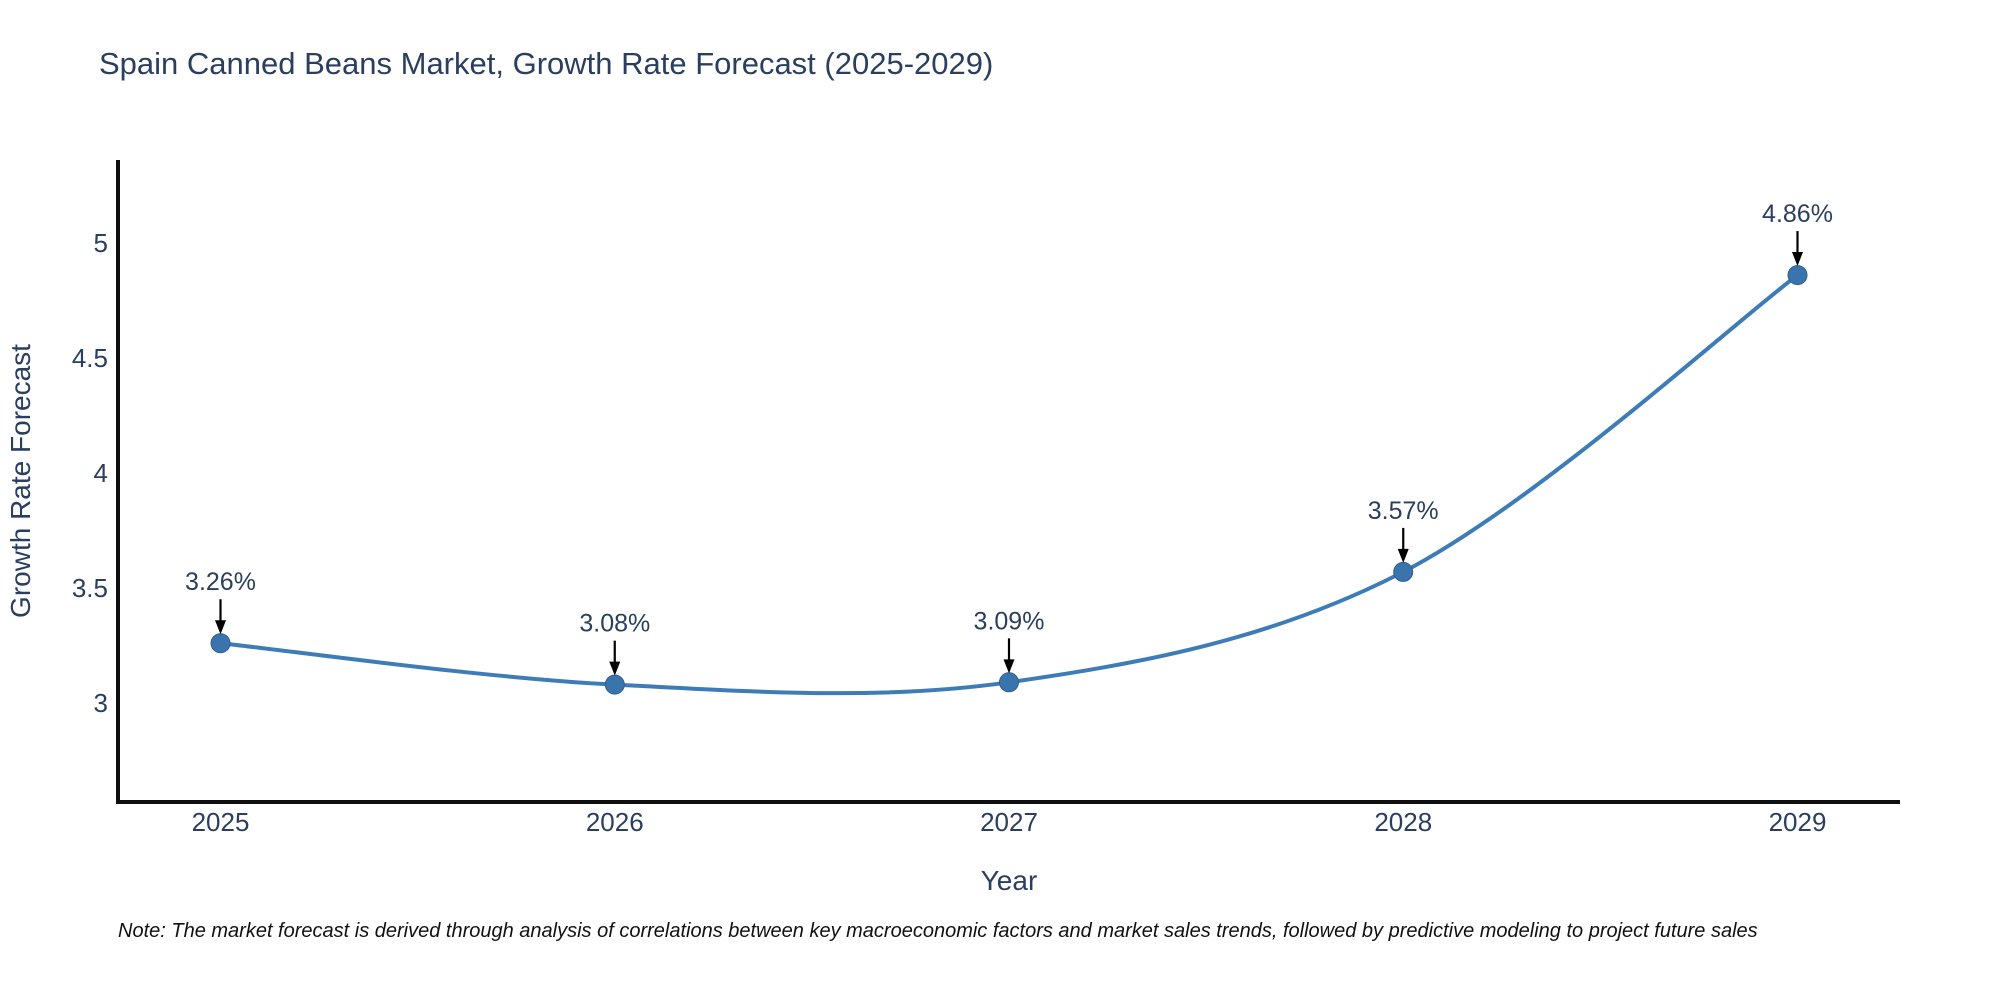  I want to click on x-axis-ticks: 2025 2026 2027 2028 2029, so click(1009, 822).